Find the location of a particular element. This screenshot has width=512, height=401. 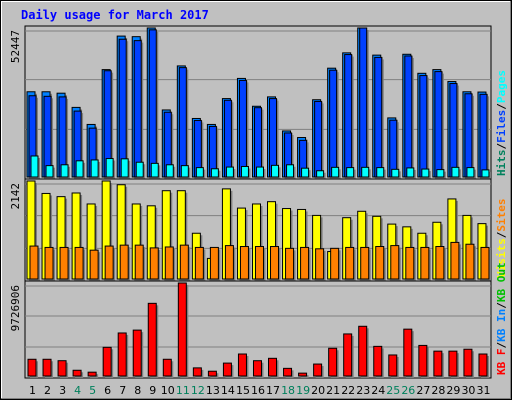

x-tick-label: 11 is located at coordinates (183, 390).